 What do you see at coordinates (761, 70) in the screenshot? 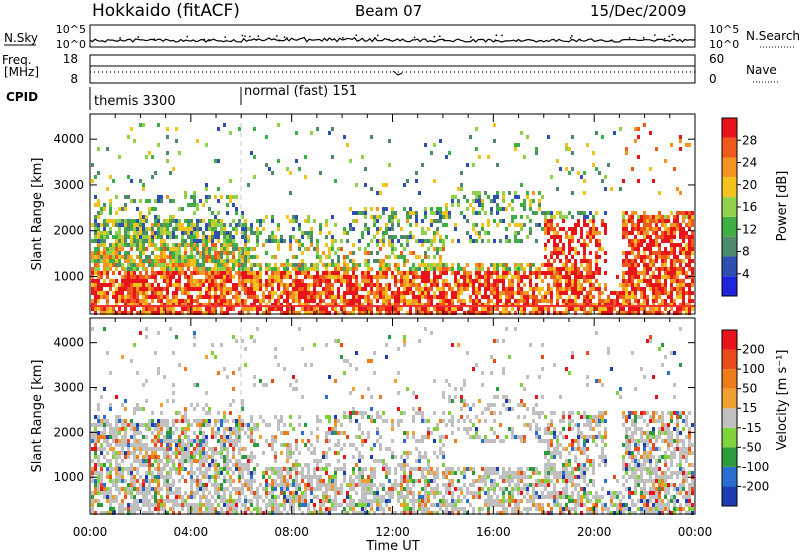
I see `nave-label: Nave` at bounding box center [761, 70].